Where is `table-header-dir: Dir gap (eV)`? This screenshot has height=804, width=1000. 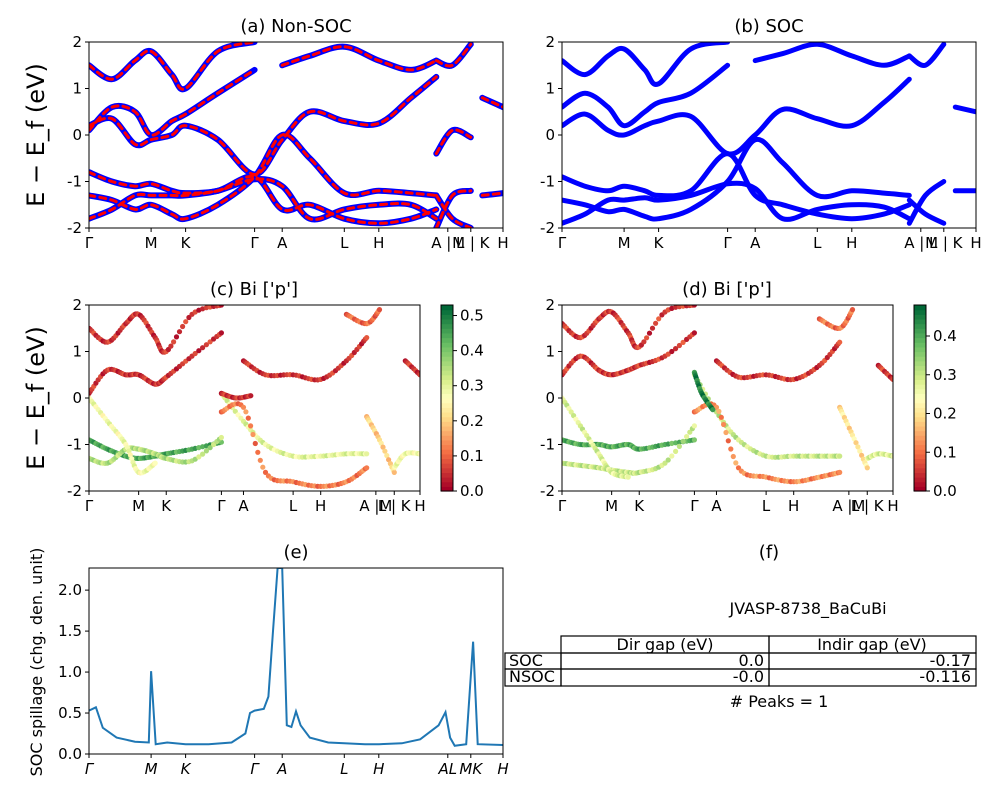 table-header-dir: Dir gap (eV) is located at coordinates (665, 644).